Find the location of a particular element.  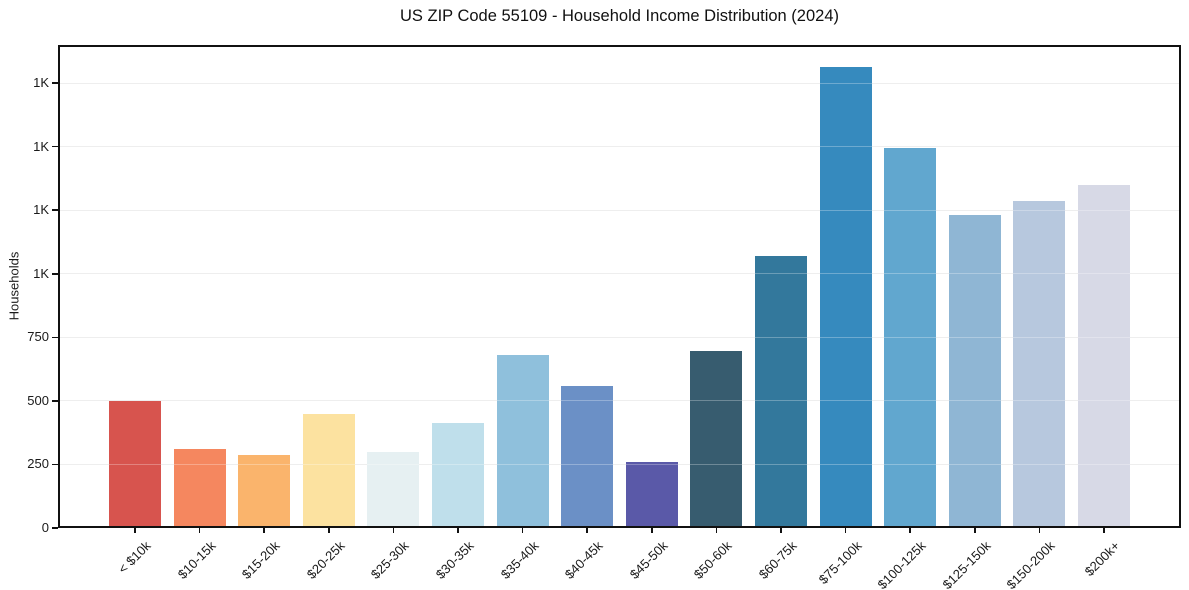

bar-125-150k is located at coordinates (974, 371).